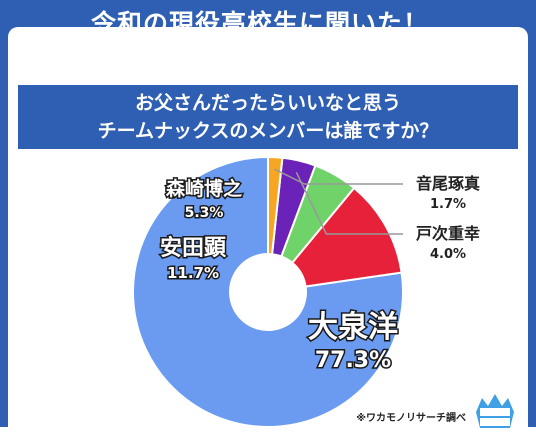  I want to click on slice-label-value-1: 11.7%, so click(193, 273).